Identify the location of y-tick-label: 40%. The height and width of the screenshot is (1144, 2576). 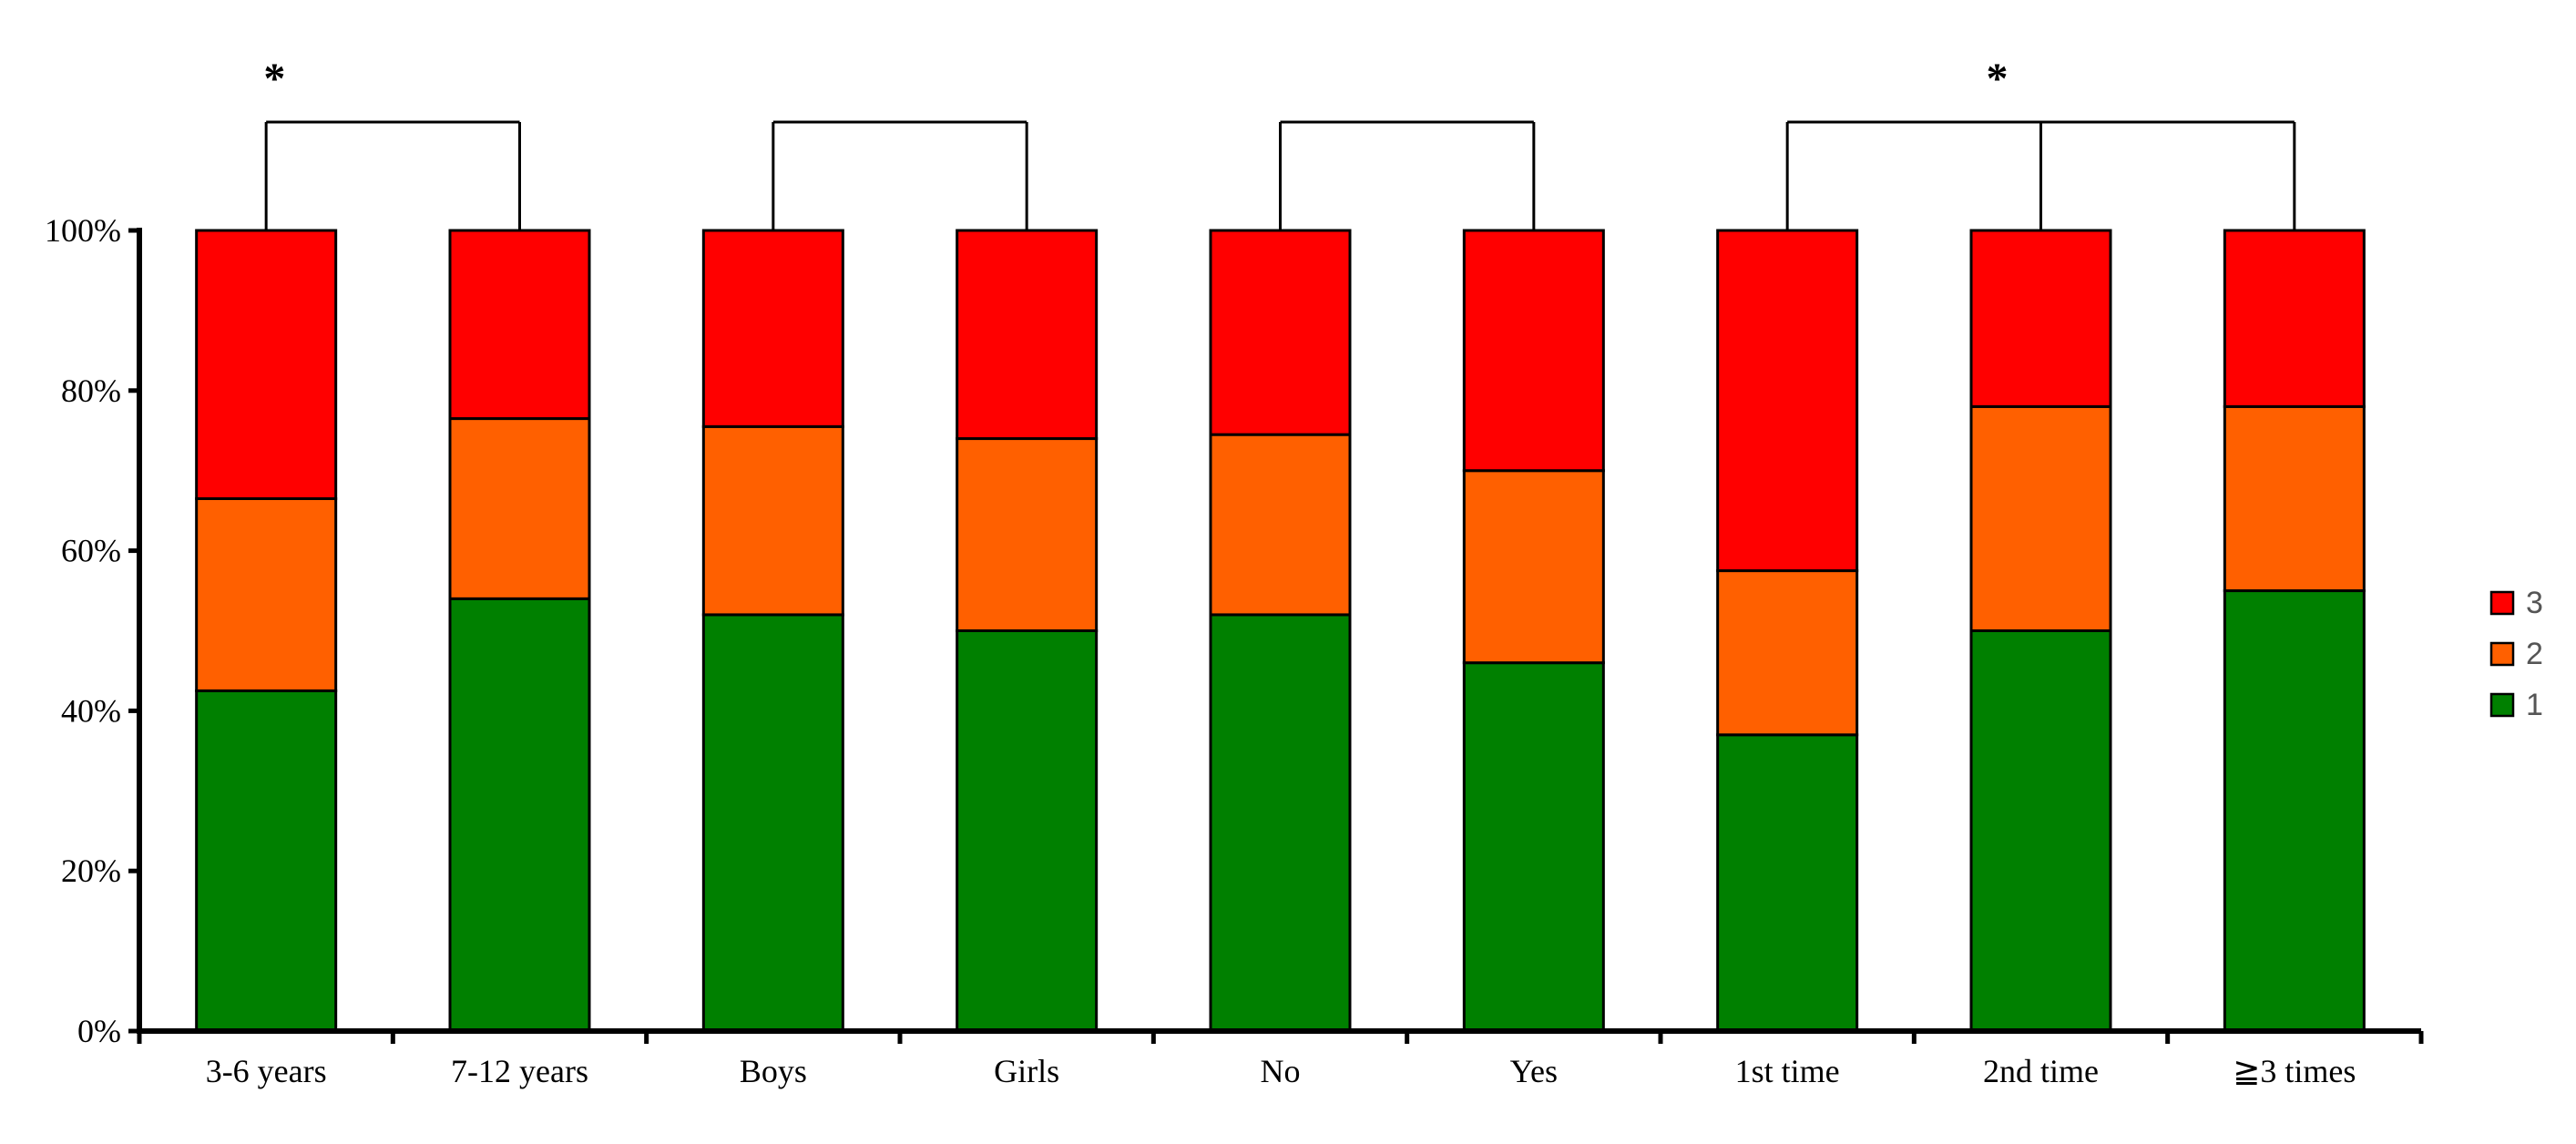
(91, 710).